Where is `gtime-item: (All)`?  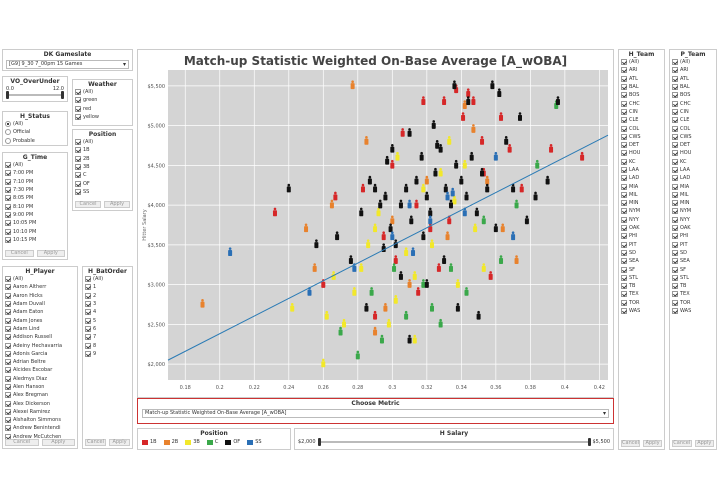 gtime-item: (All) is located at coordinates (35, 165).